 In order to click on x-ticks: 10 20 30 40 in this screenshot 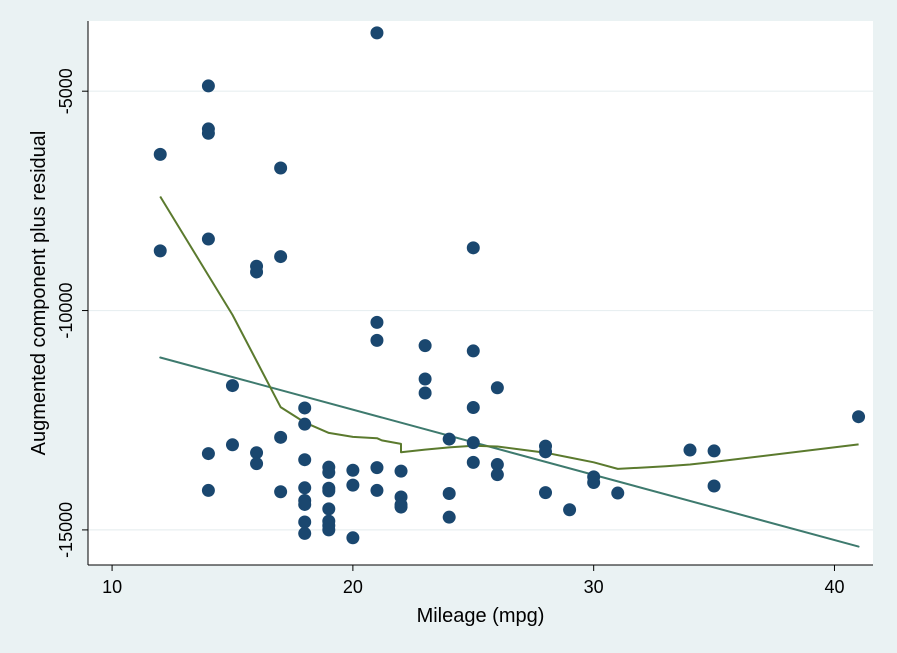, I will do `click(473, 581)`.